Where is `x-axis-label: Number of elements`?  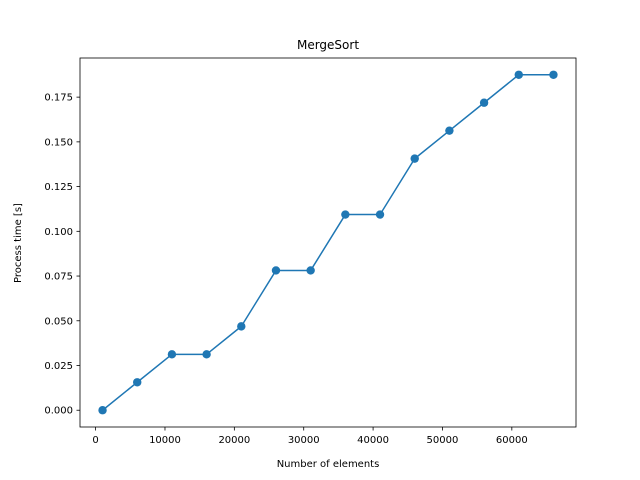 x-axis-label: Number of elements is located at coordinates (328, 464).